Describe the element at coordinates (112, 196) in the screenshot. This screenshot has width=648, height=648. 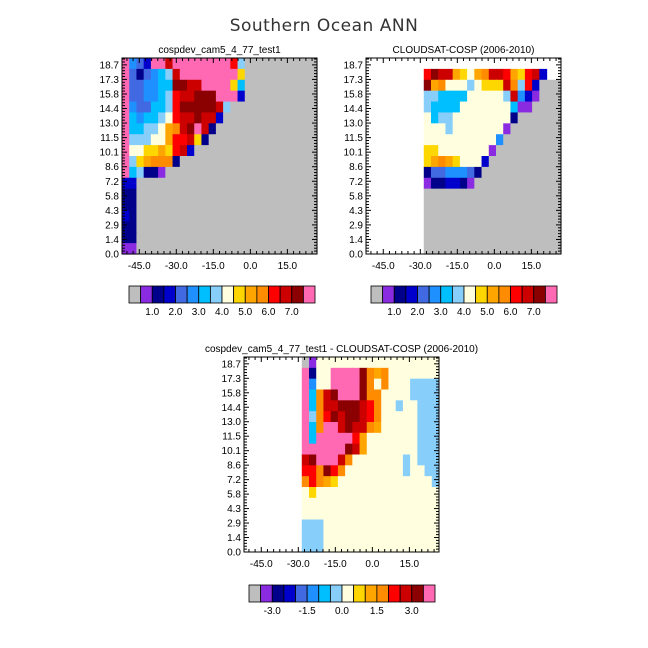
I see `y-tick-label: 5.8` at that location.